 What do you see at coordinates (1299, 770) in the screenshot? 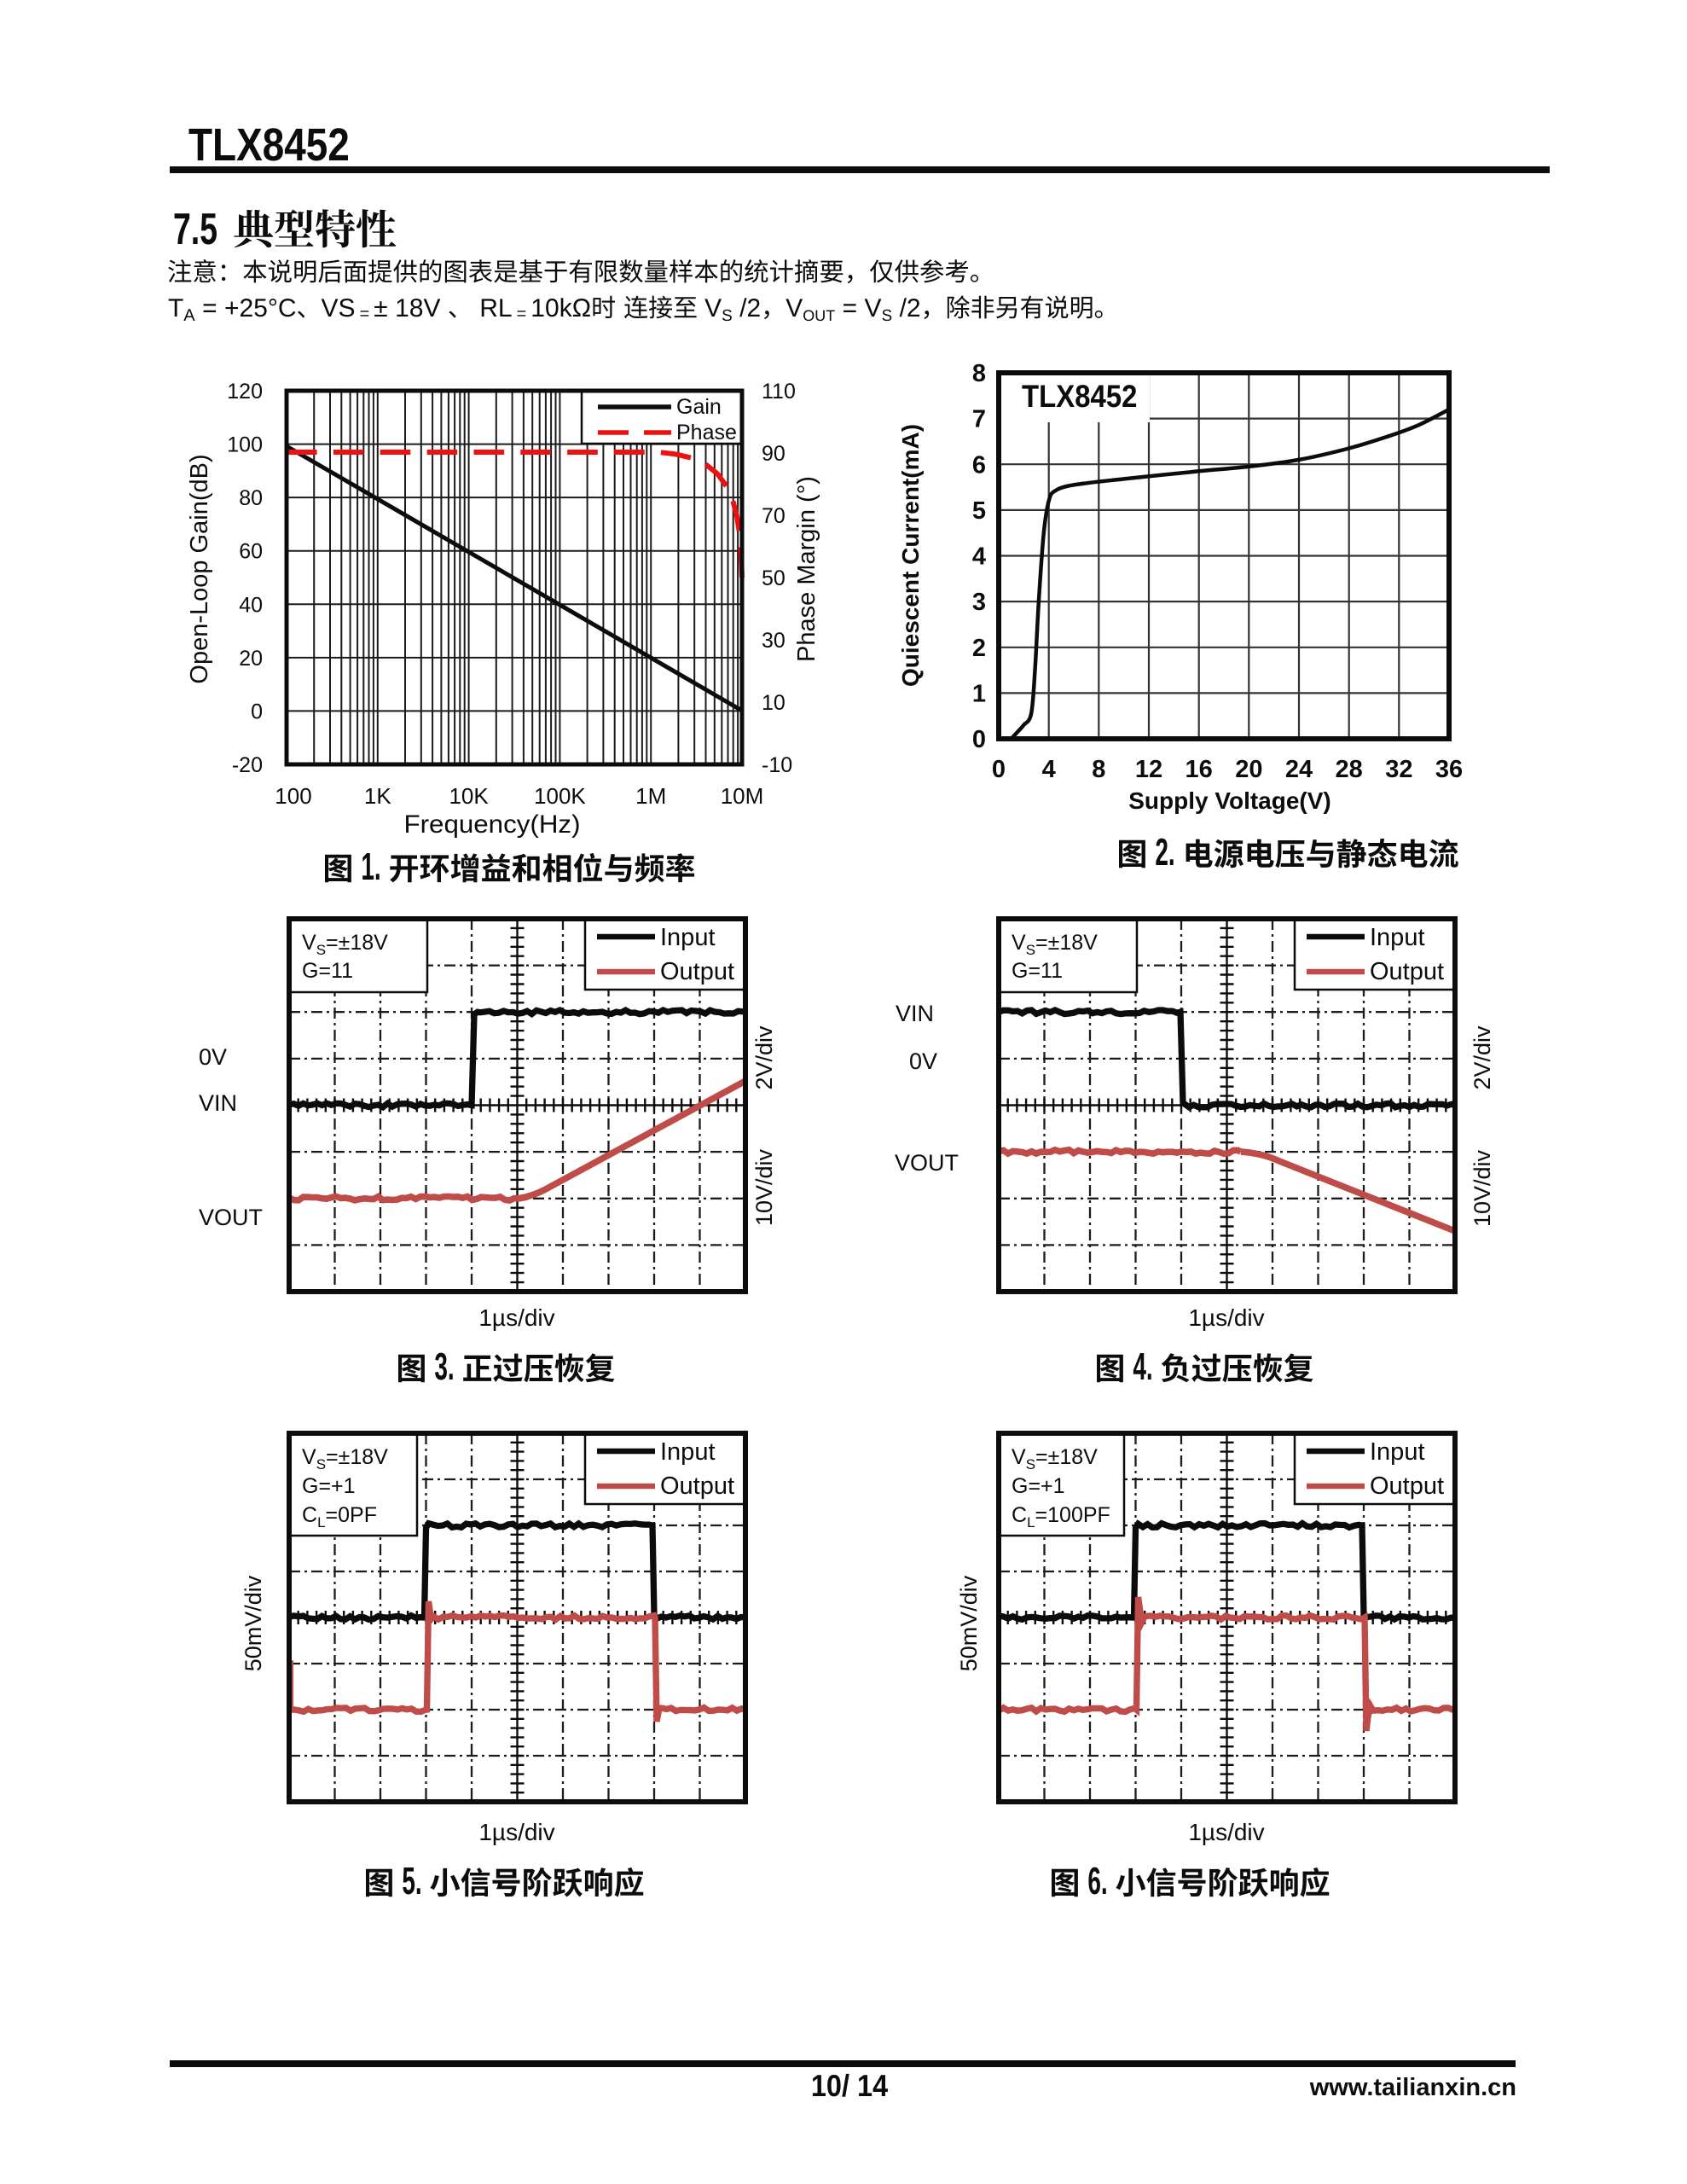
I see `svg-text: 24` at bounding box center [1299, 770].